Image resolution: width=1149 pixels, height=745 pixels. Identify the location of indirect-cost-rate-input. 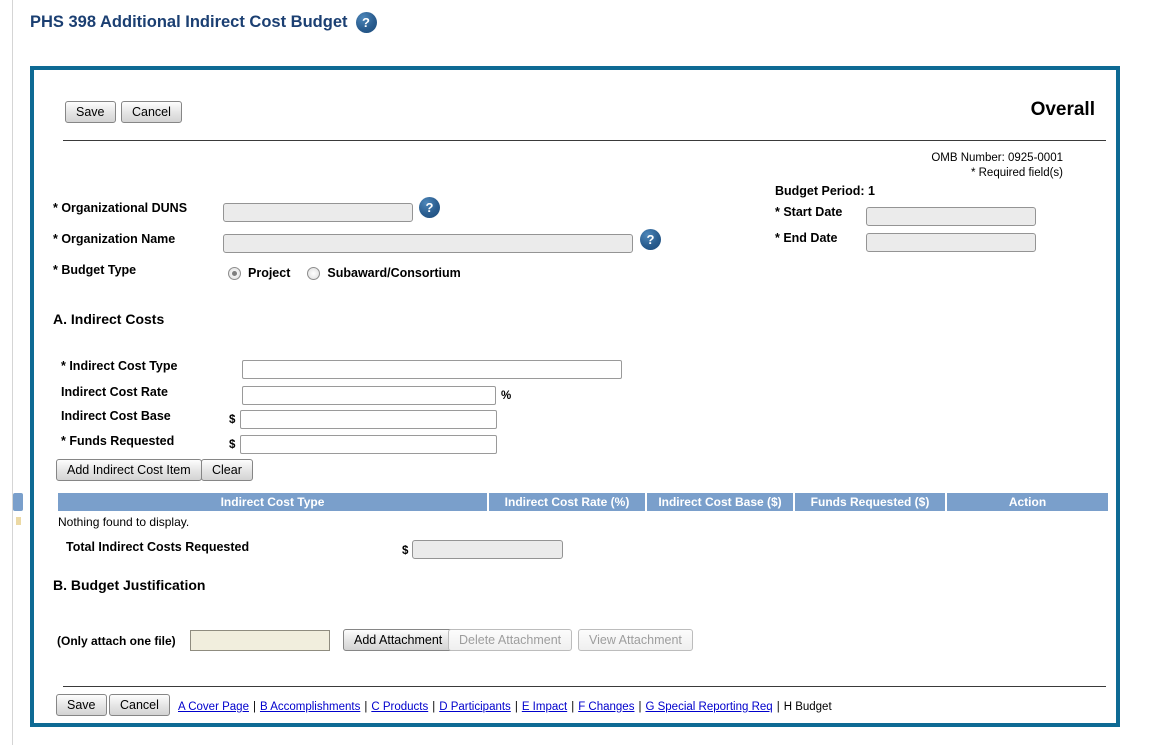
(369, 395).